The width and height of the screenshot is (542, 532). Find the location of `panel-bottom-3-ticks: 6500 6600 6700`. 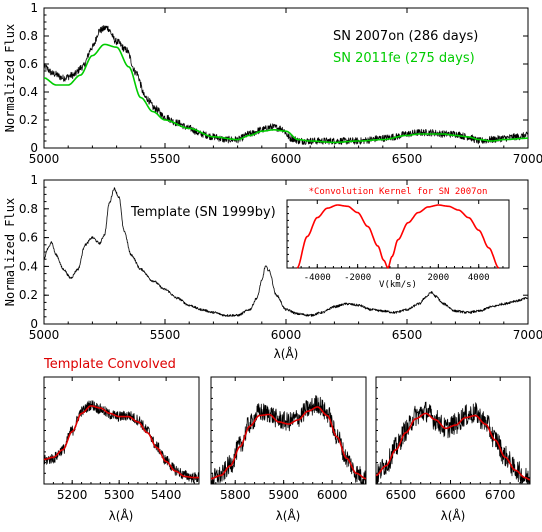

panel-bottom-3-ticks: 6500 6600 6700 is located at coordinates (453, 439).